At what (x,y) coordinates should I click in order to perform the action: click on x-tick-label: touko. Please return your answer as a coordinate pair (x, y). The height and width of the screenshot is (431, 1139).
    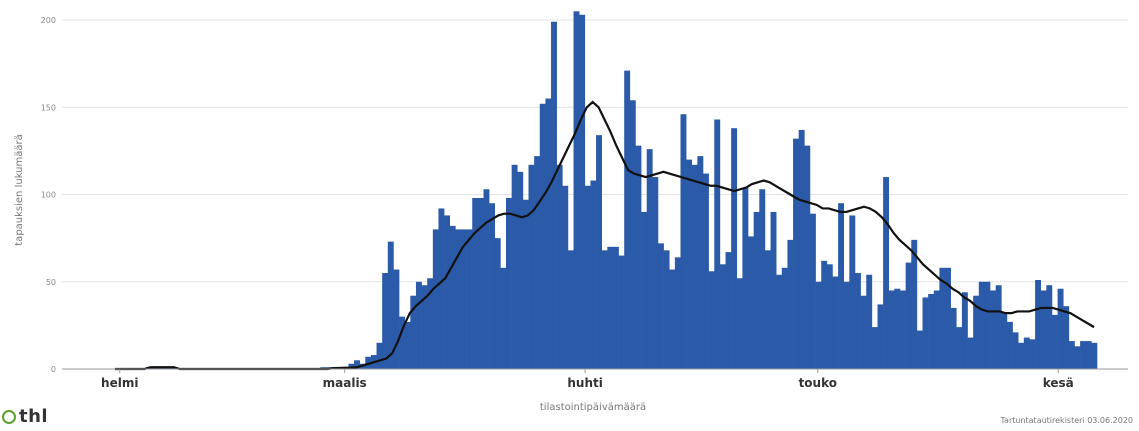
    Looking at the image, I should click on (818, 383).